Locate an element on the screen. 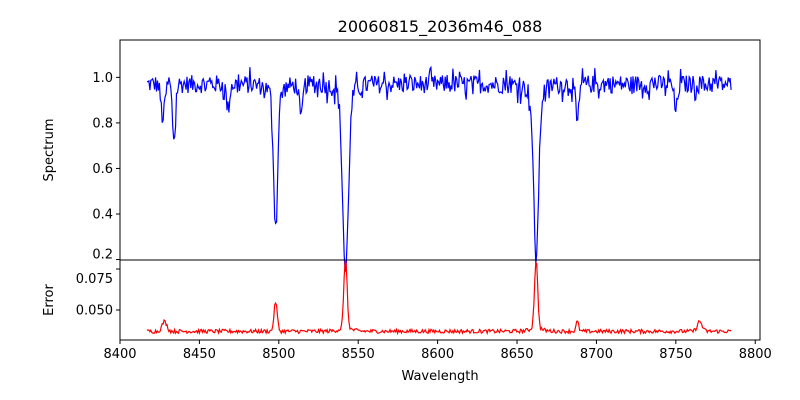 The height and width of the screenshot is (400, 800). error-line is located at coordinates (439, 298).